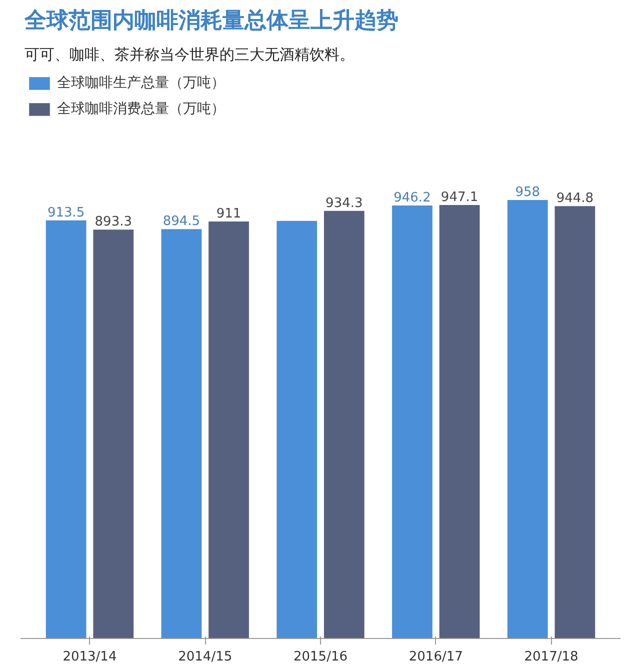  Describe the element at coordinates (141, 109) in the screenshot. I see `legend-label: 全球咖啡消费总量（万吨）` at that location.